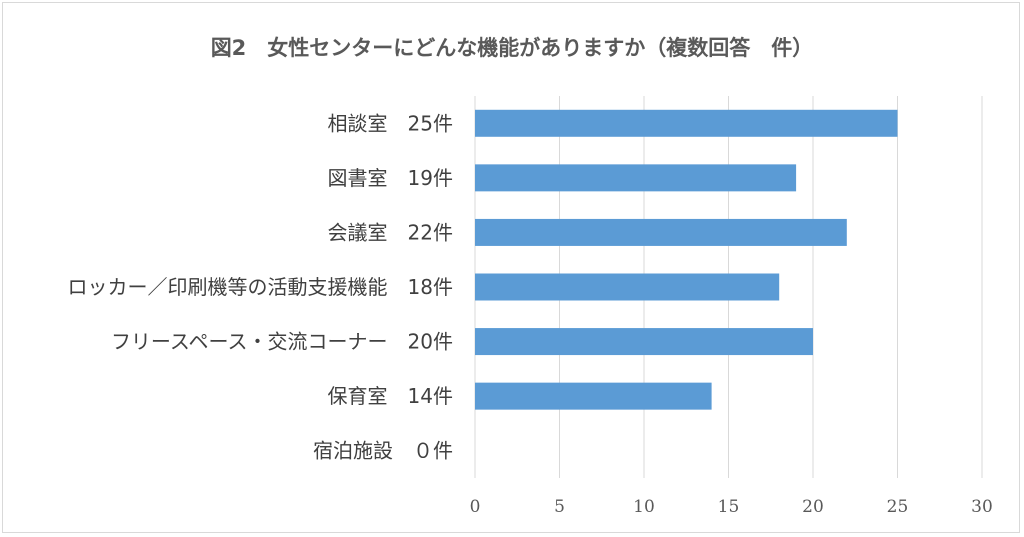 This screenshot has height=537, width=1024. What do you see at coordinates (390, 178) in the screenshot?
I see `category-label: 図書室 19件` at bounding box center [390, 178].